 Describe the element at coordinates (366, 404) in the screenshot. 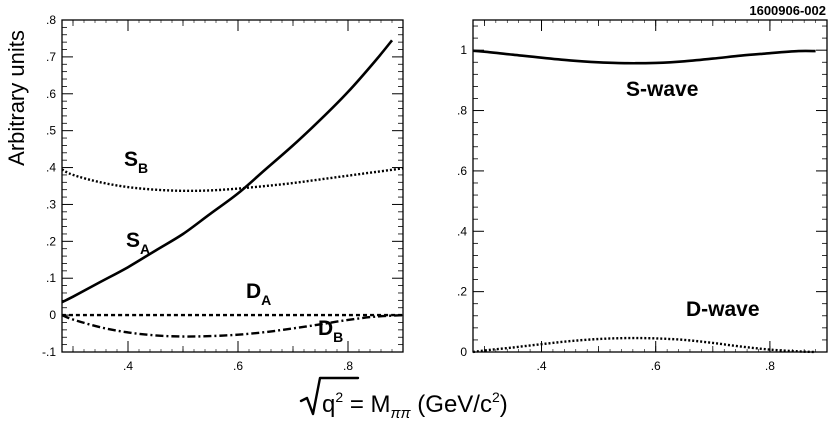

I see `x-label-mid: = M` at that location.